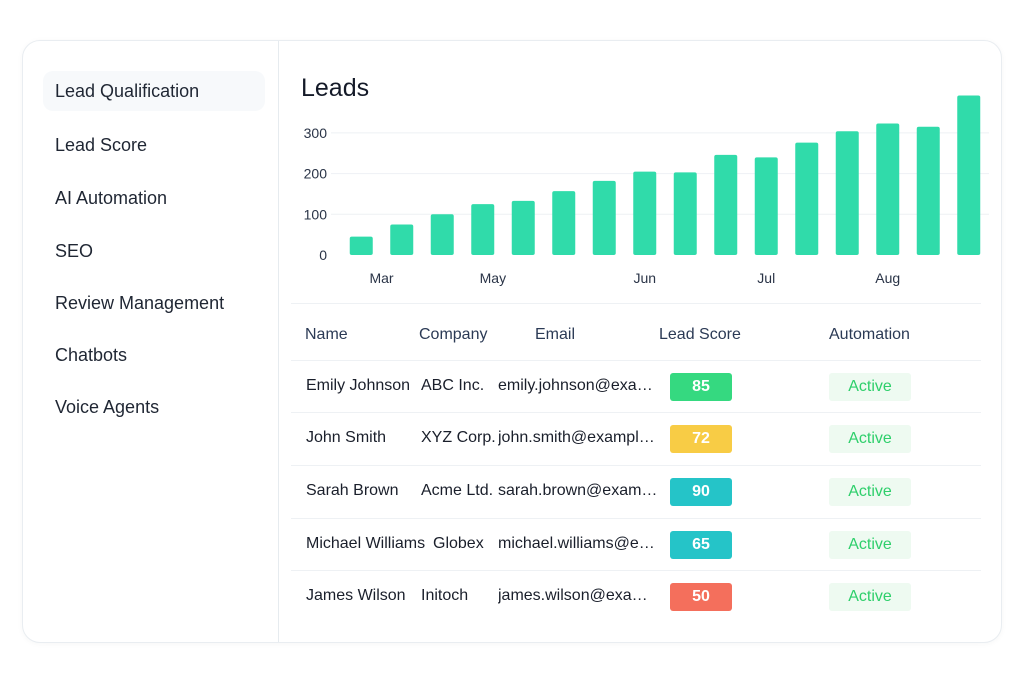 This screenshot has width=1024, height=683. Describe the element at coordinates (766, 278) in the screenshot. I see `x-tick-label: Jul` at that location.